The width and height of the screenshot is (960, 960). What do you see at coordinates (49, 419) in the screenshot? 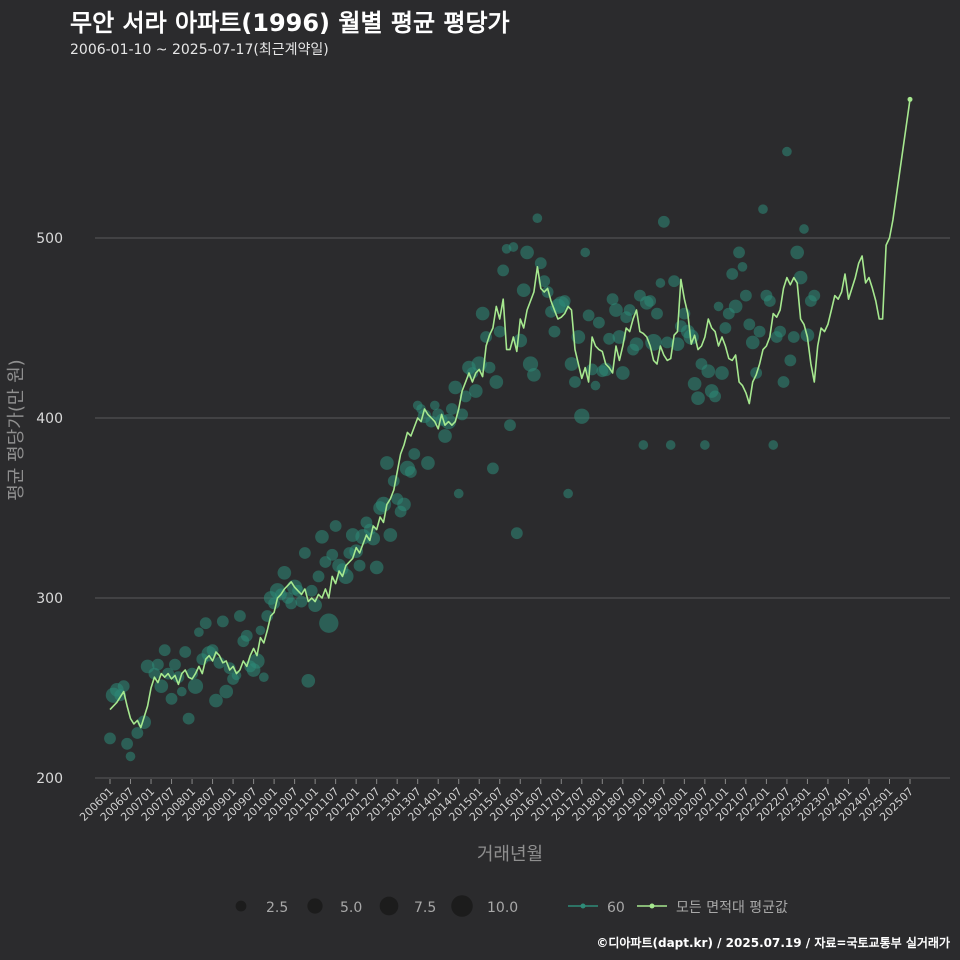
I see `y-tick-label: 400` at bounding box center [49, 419].